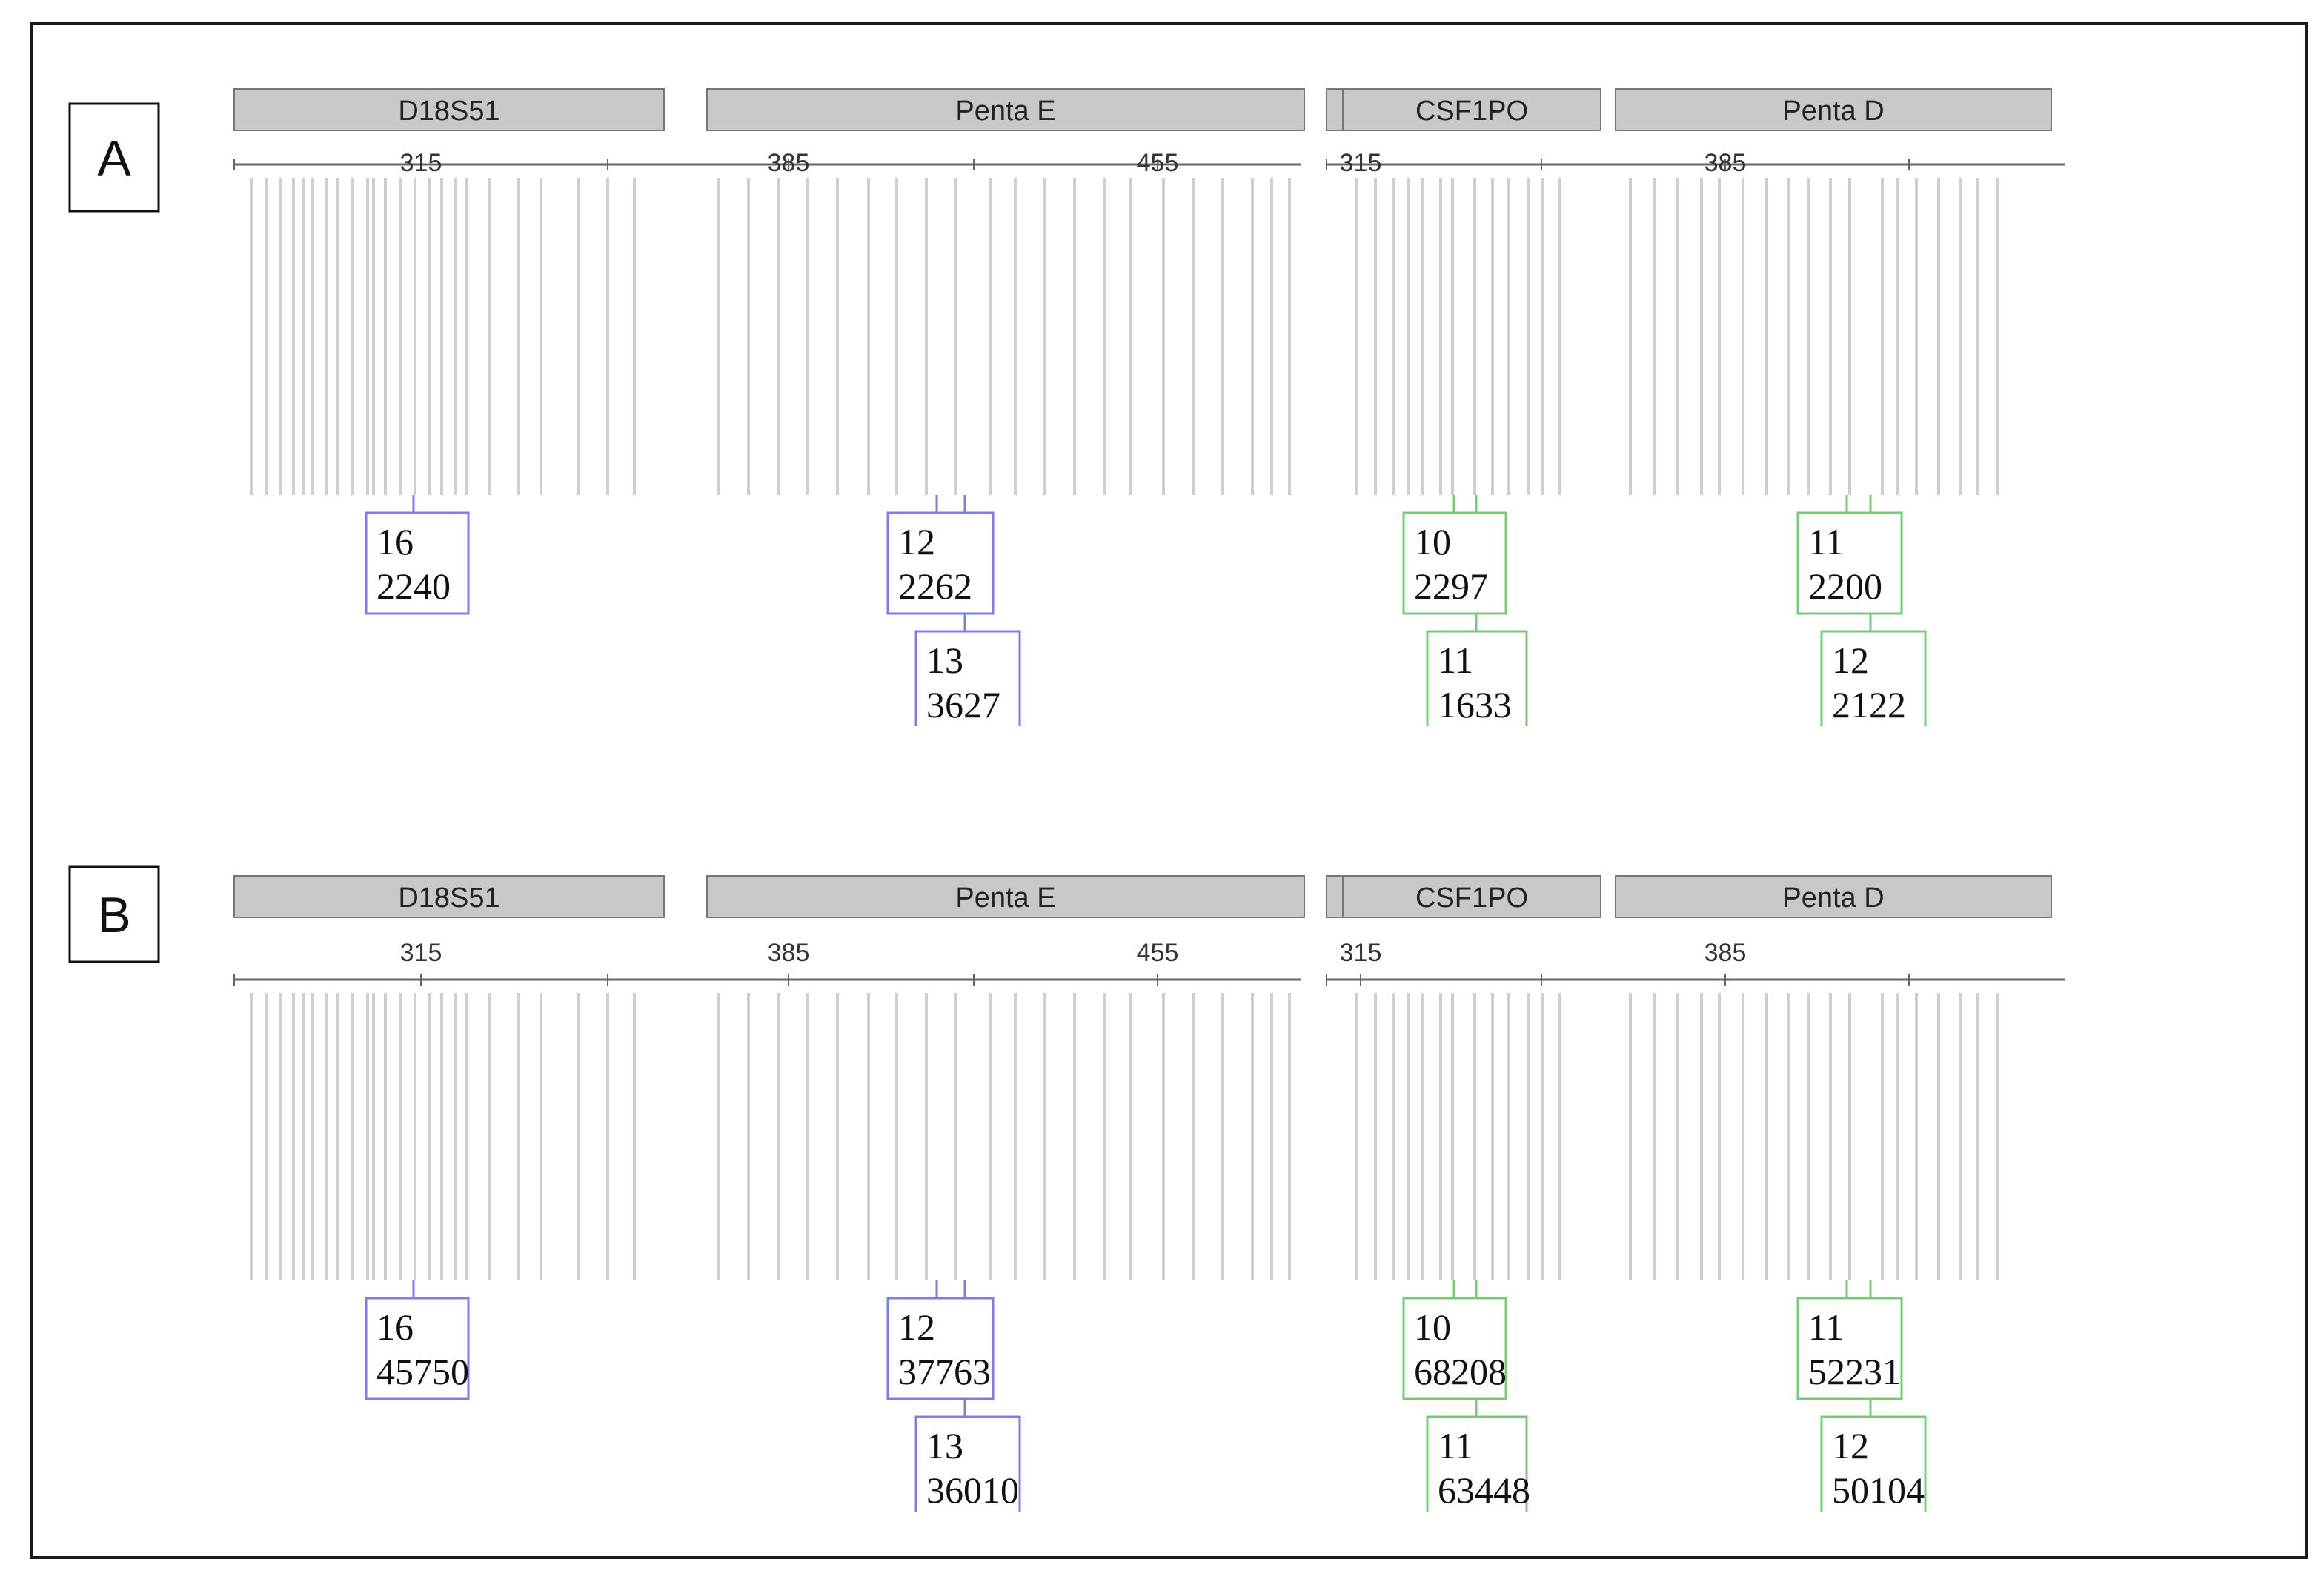  I want to click on peak-height: 2122, so click(1869, 704).